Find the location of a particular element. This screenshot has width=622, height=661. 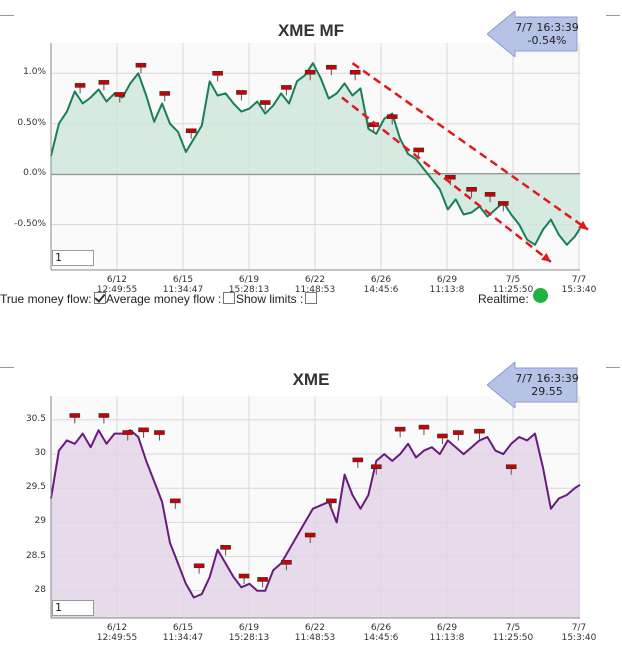

x-tick-label: 6/29 11:13:8 is located at coordinates (447, 285).